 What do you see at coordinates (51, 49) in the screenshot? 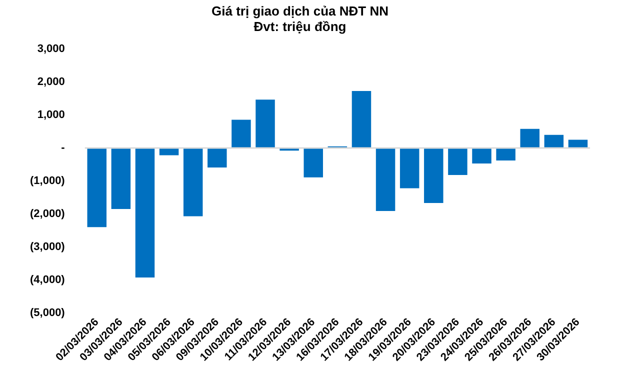
I see `y-tick-label: 3,000` at bounding box center [51, 49].